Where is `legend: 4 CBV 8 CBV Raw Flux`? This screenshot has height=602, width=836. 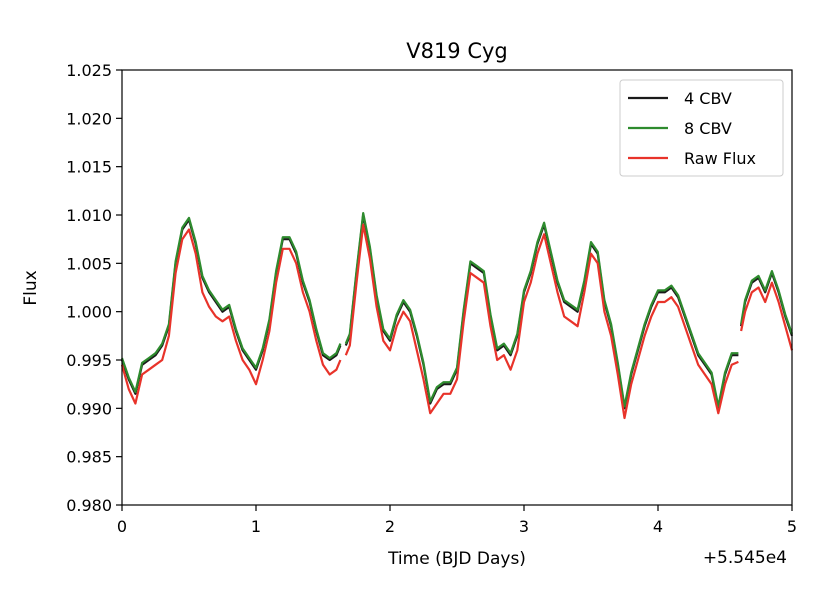
legend: 4 CBV 8 CBV Raw Flux is located at coordinates (701, 128).